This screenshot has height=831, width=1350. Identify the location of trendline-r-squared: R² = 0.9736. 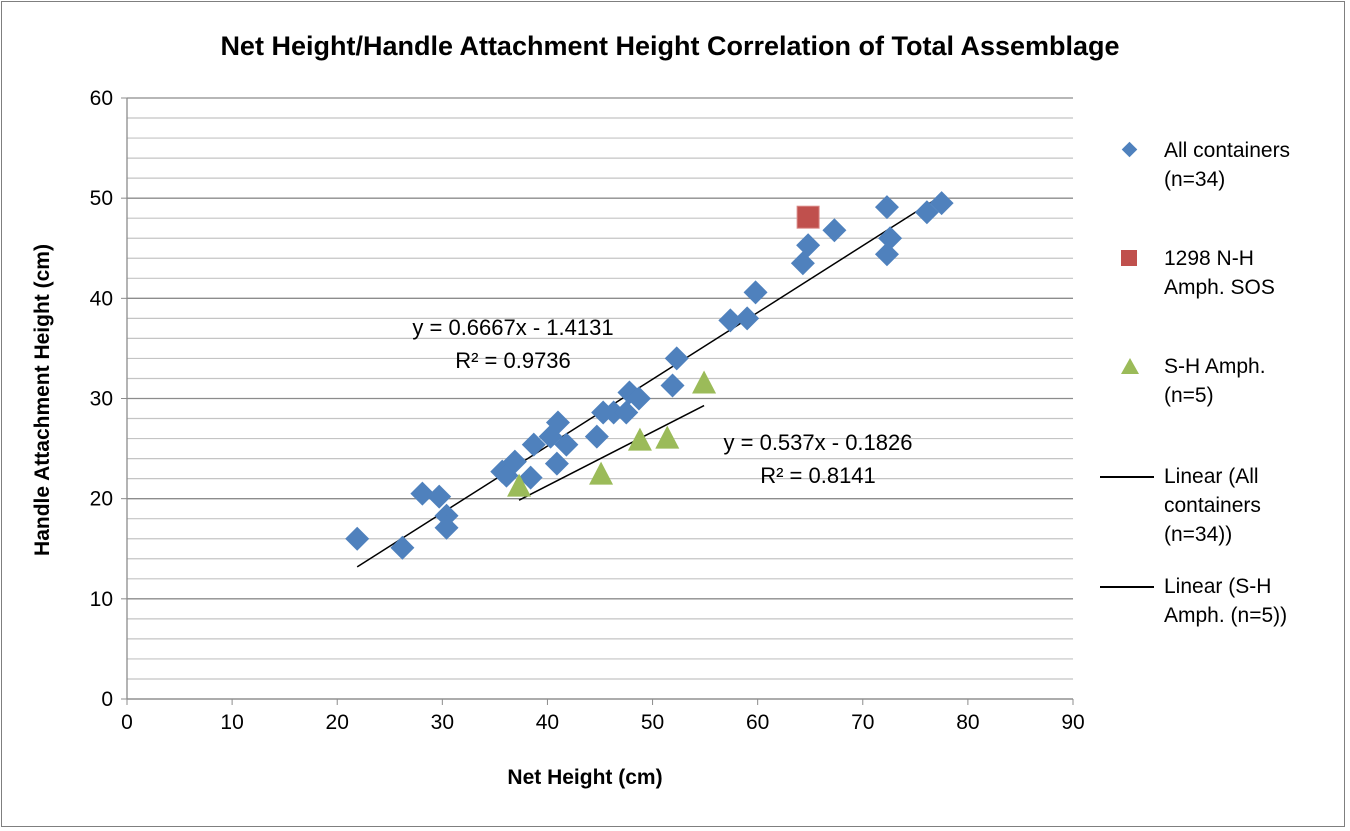
(513, 360).